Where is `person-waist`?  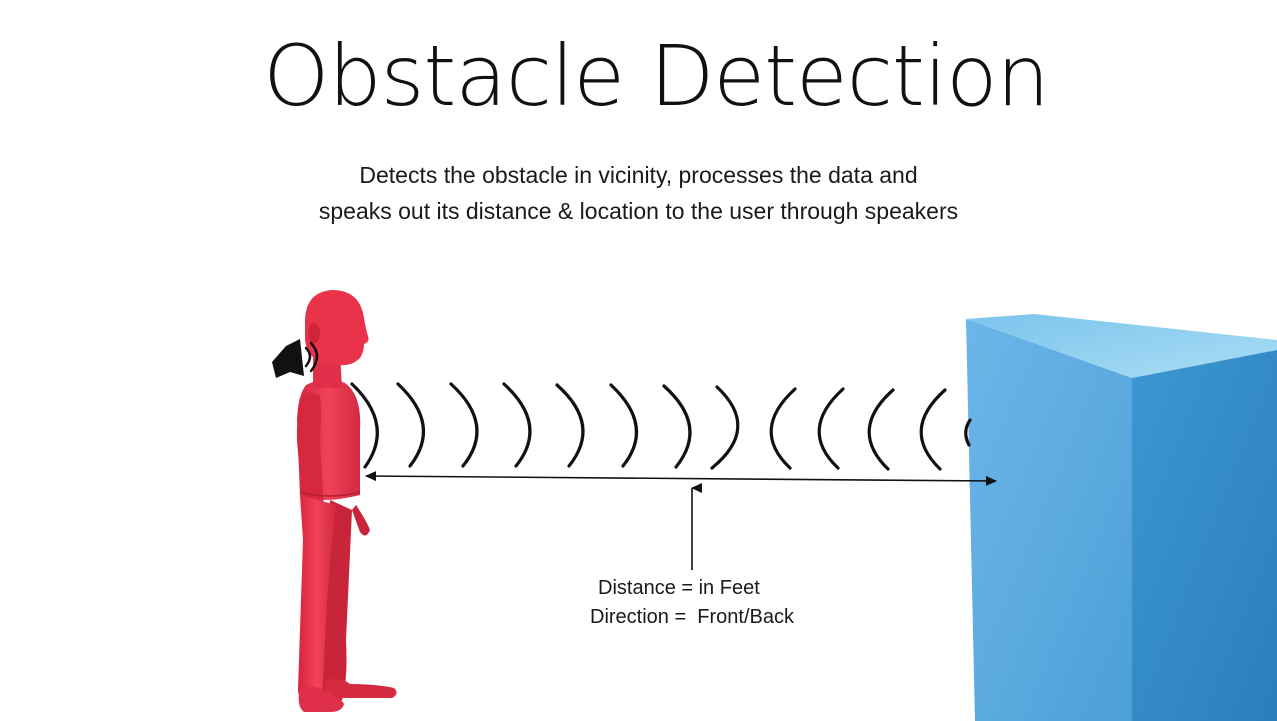
person-waist is located at coordinates (330, 494).